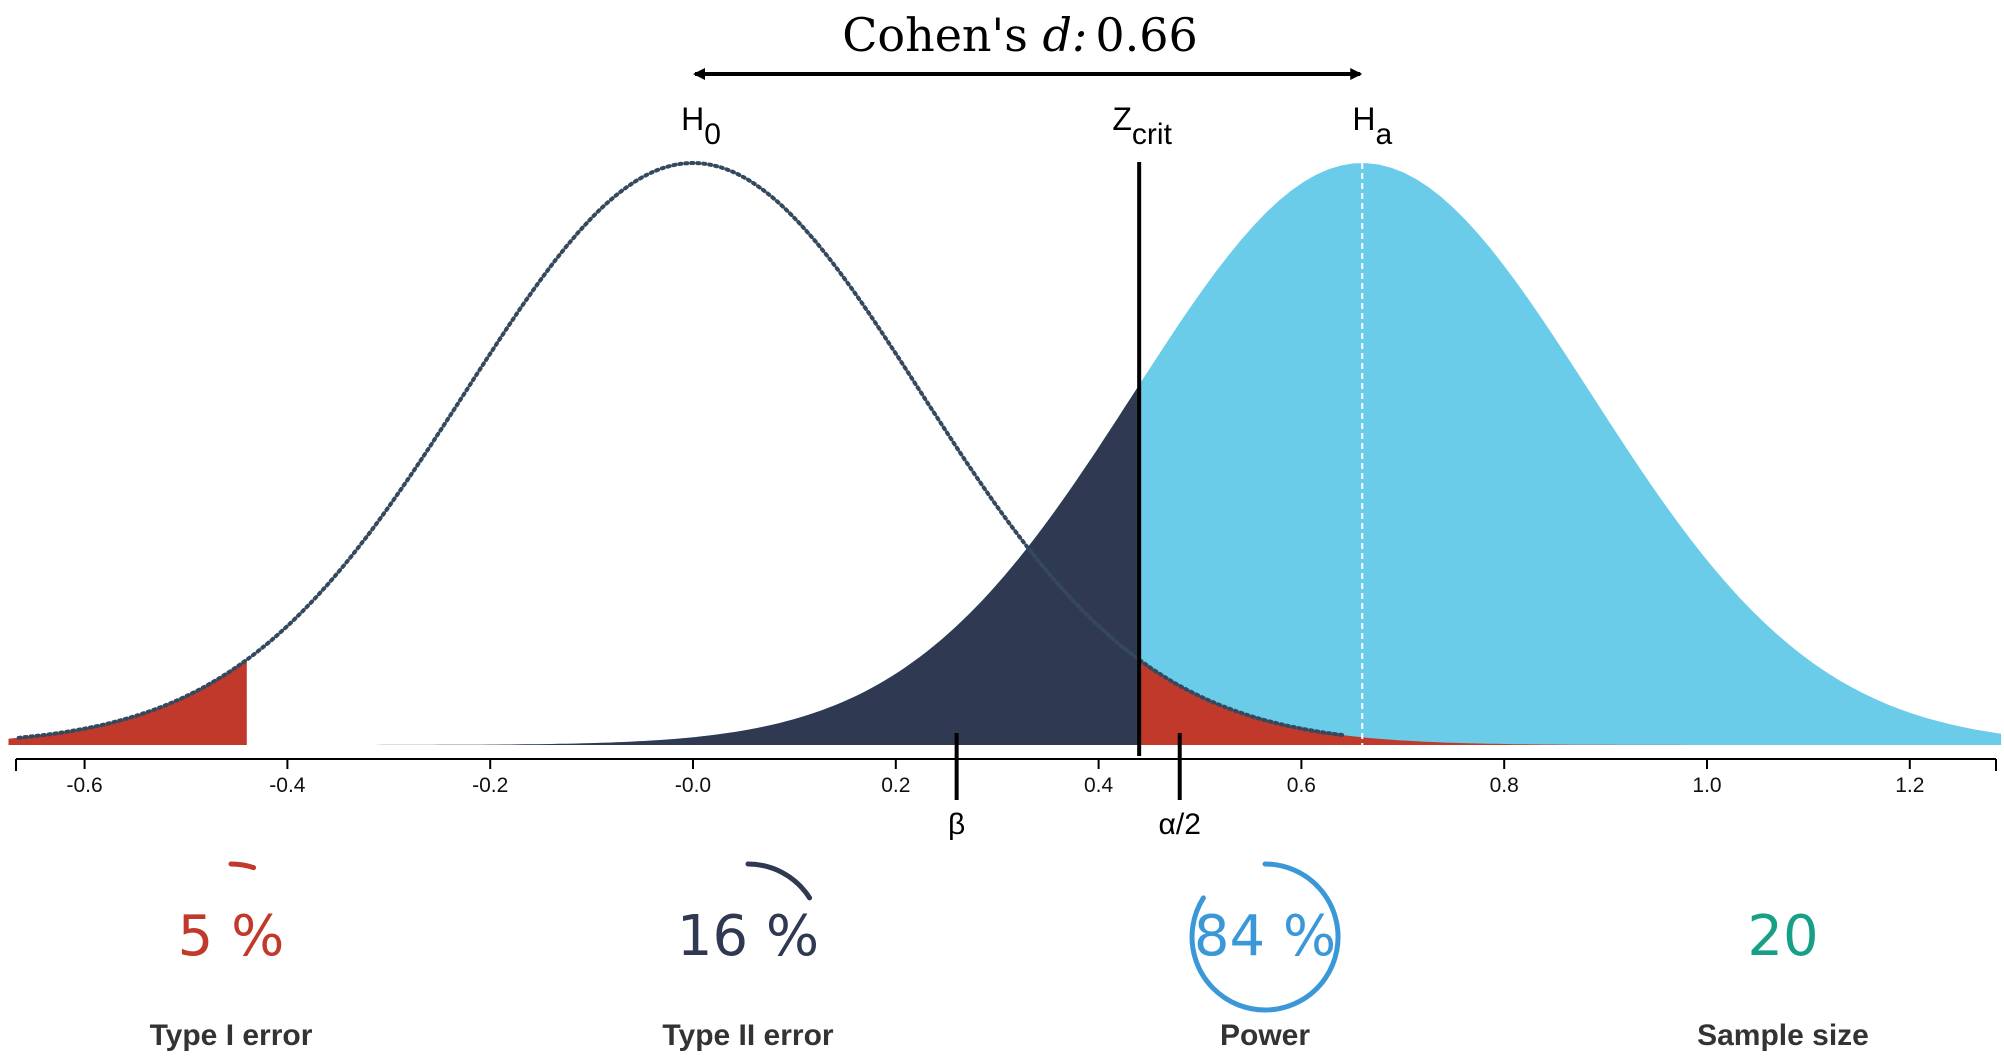 The image size is (2004, 1062). I want to click on title-value: 0.66, so click(1146, 35).